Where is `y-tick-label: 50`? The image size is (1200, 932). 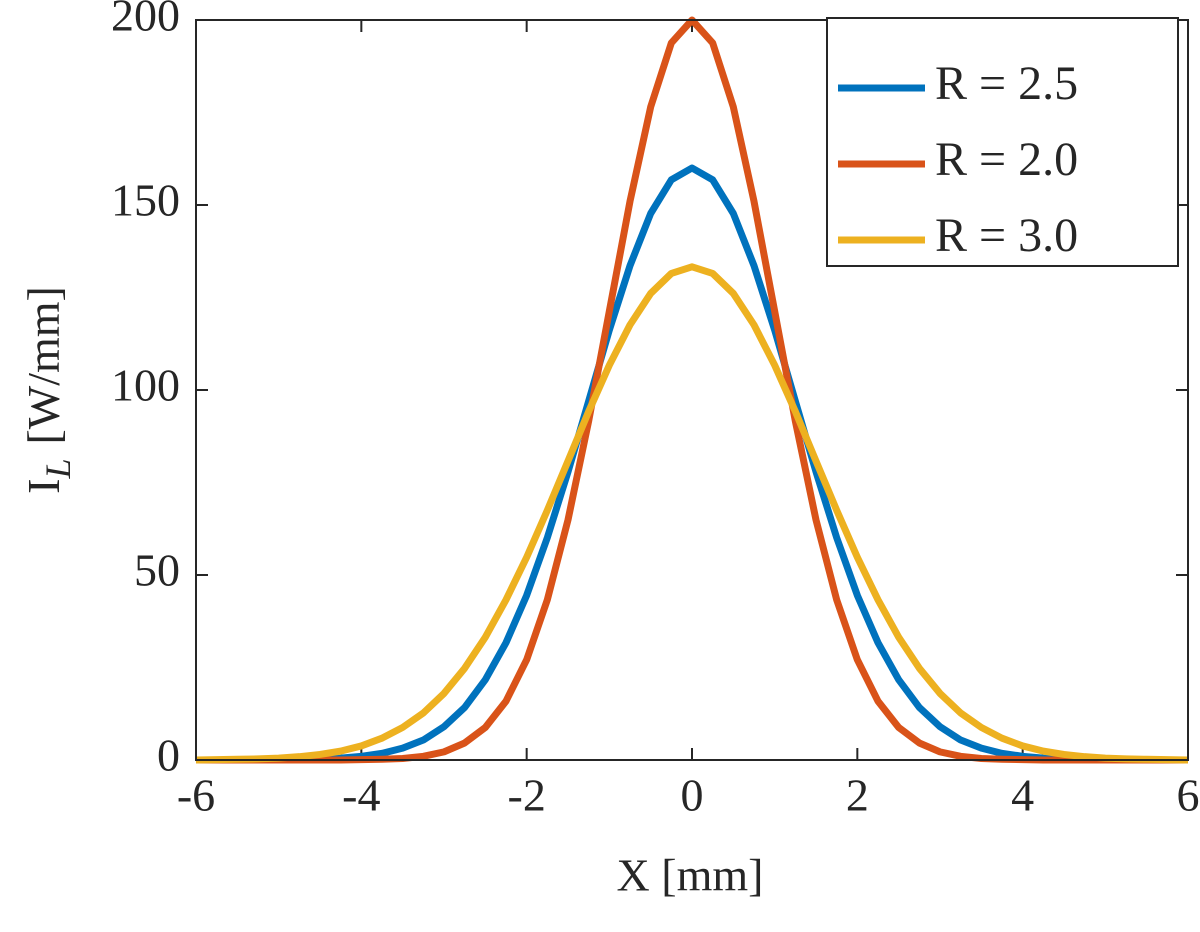 y-tick-label: 50 is located at coordinates (157, 570).